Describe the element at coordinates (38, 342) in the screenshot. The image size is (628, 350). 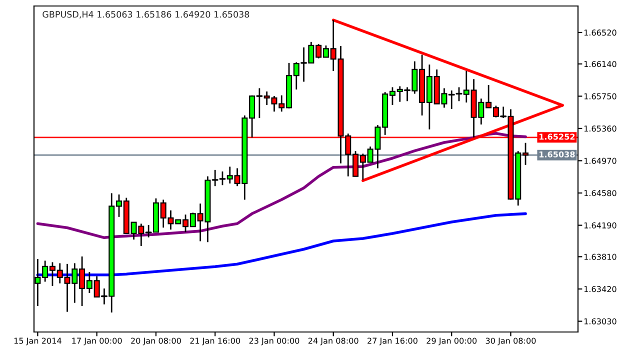
I see `x-tick-label: 15 Jan 2014` at that location.